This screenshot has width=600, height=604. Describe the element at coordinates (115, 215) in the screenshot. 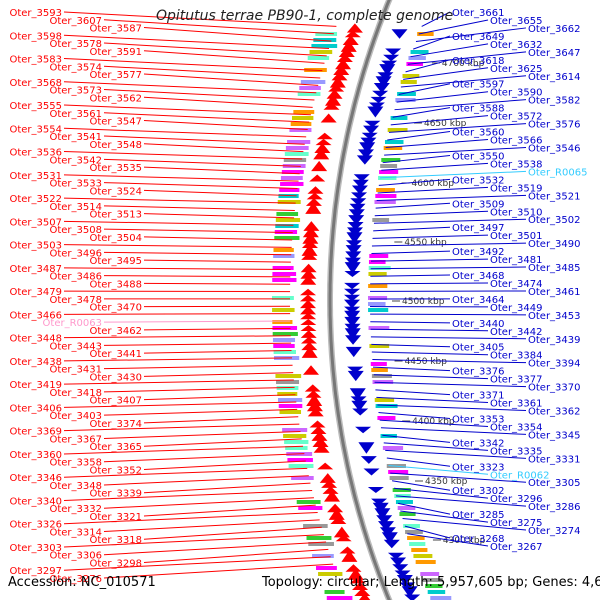

I see `gene-label: Oter_3513` at that location.